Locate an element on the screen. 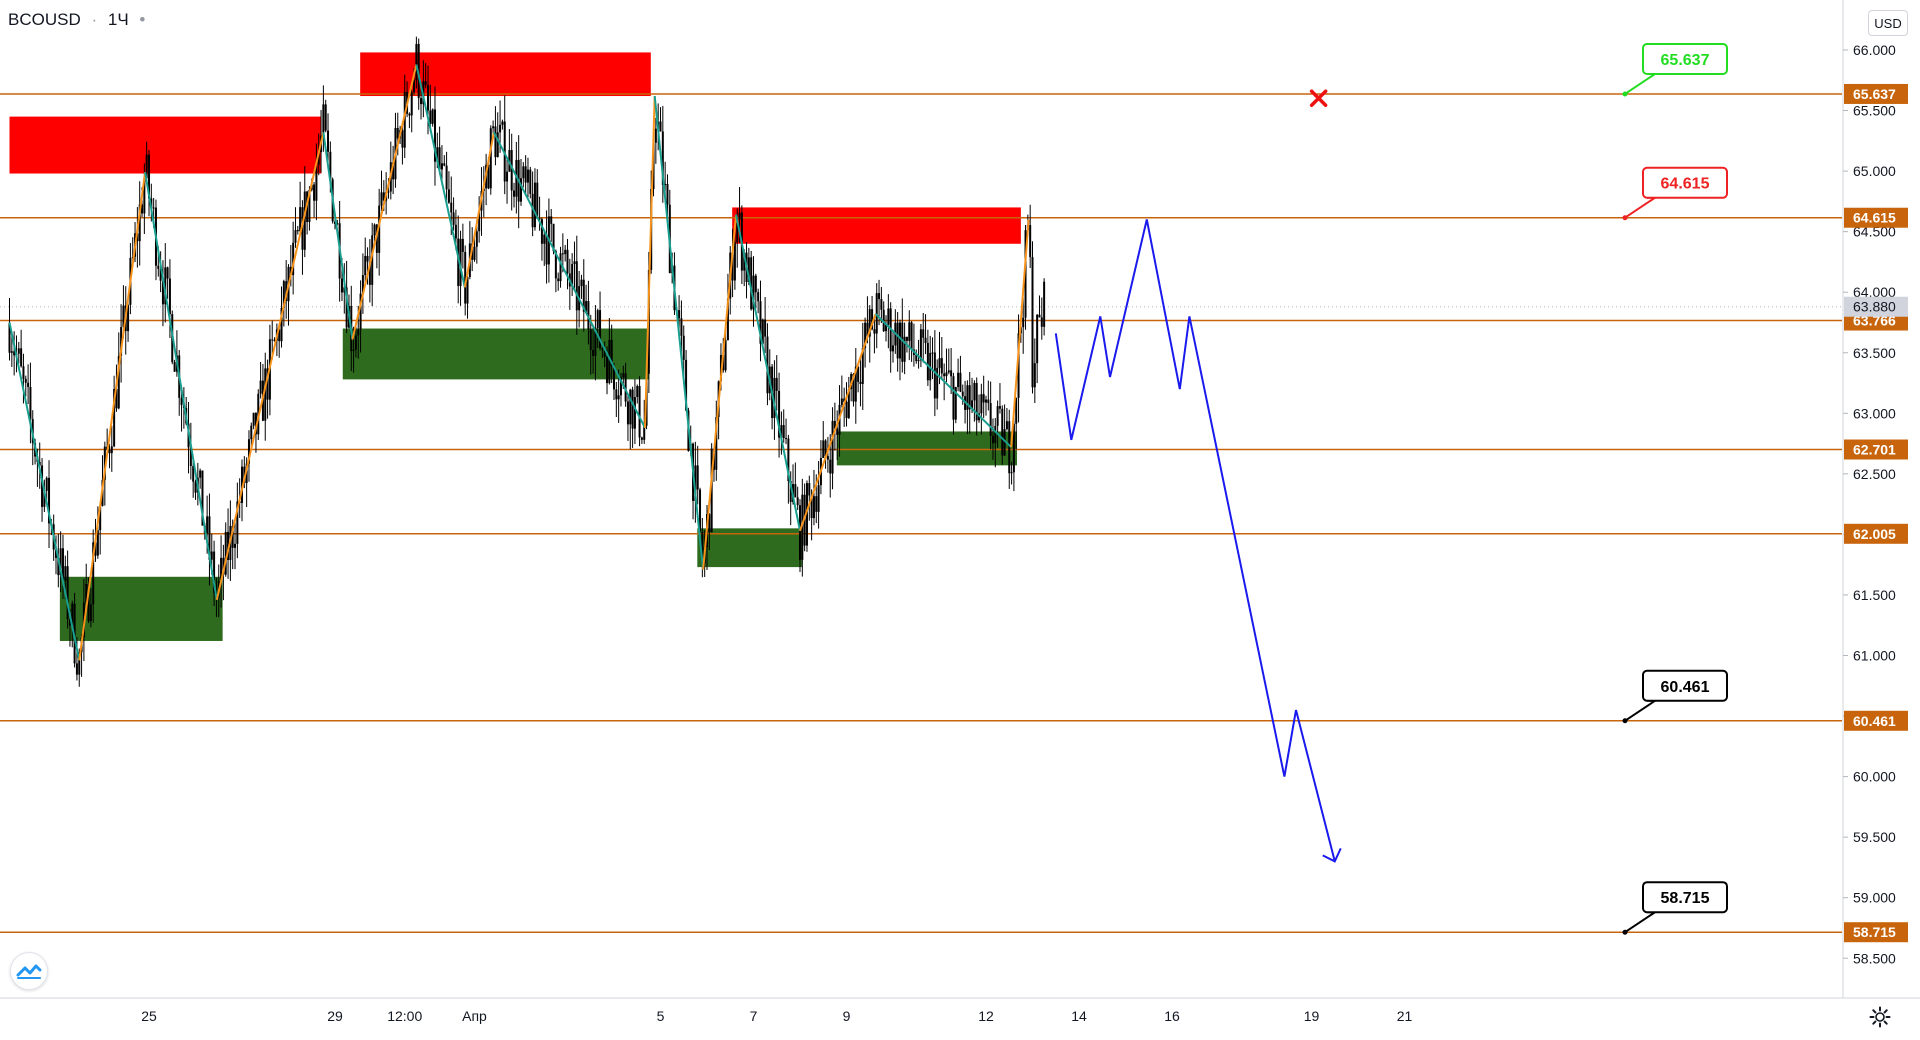 Image resolution: width=1920 pixels, height=1040 pixels. symbol-header: BCOUSD · 1Ч • is located at coordinates (79, 20).